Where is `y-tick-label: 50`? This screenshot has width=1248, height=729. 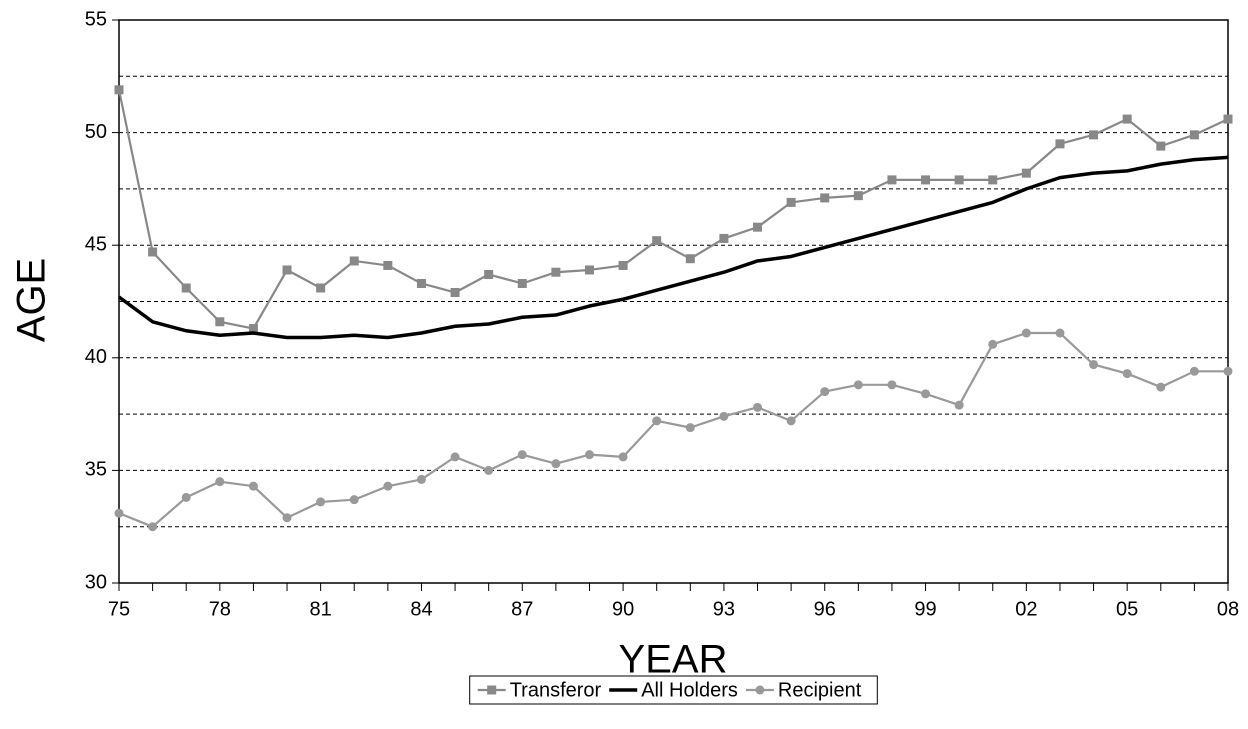 y-tick-label: 50 is located at coordinates (96, 132).